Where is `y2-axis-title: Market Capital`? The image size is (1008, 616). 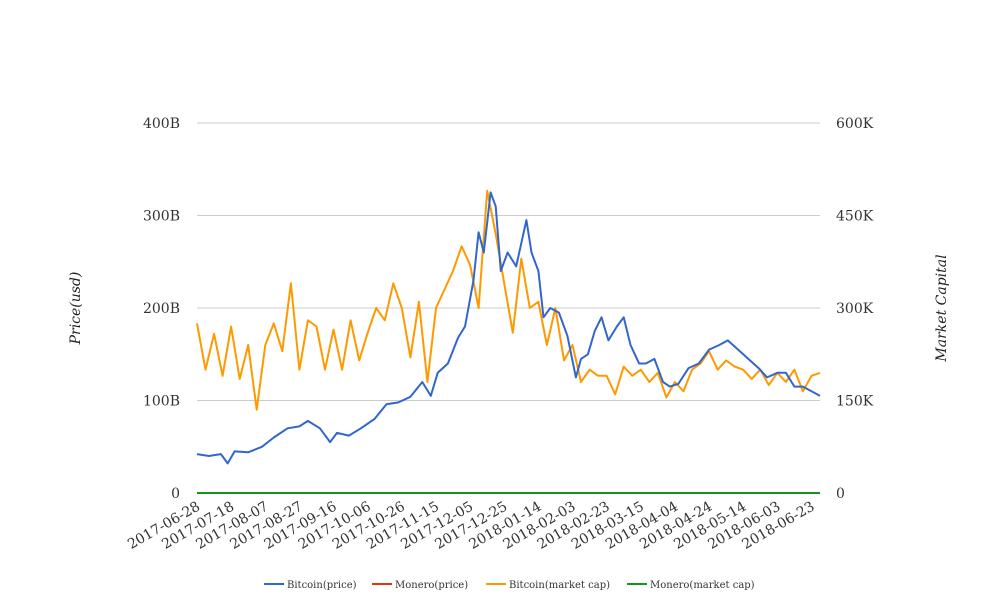
y2-axis-title: Market Capital is located at coordinates (942, 308).